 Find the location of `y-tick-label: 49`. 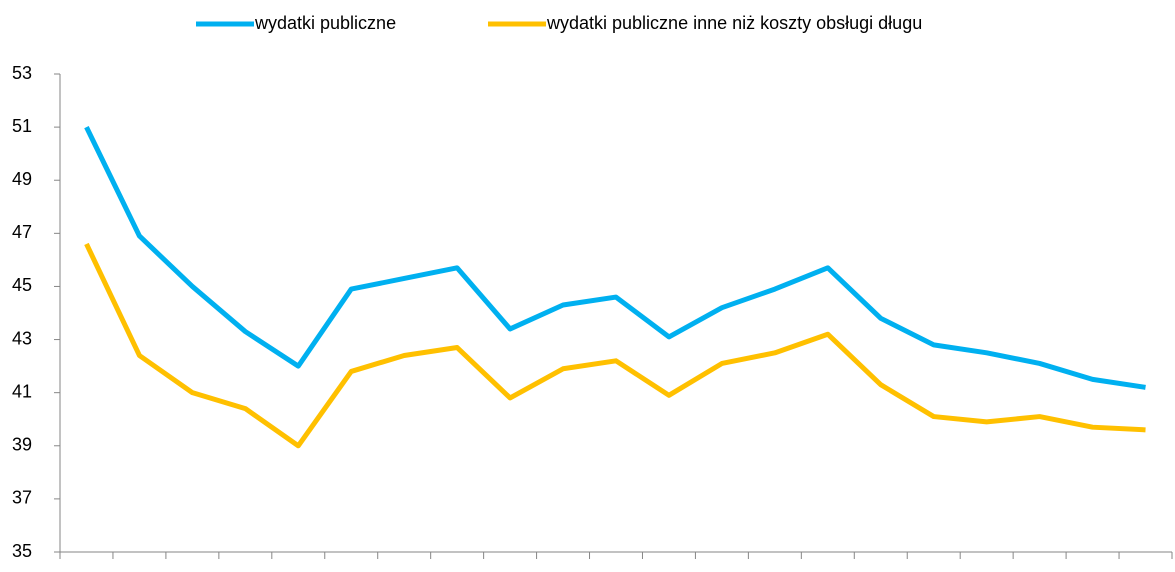

y-tick-label: 49 is located at coordinates (22, 179).